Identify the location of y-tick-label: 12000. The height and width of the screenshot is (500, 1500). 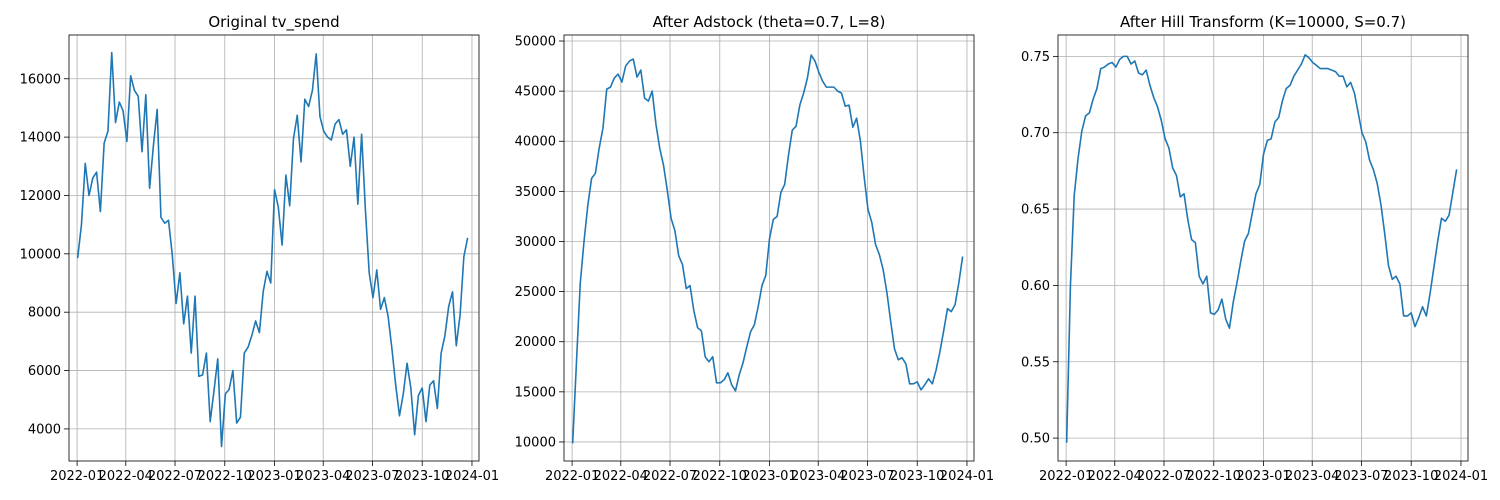
(40, 196).